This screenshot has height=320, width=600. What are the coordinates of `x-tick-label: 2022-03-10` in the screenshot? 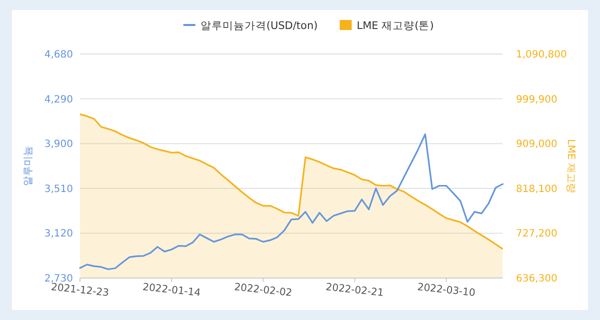 It's located at (446, 291).